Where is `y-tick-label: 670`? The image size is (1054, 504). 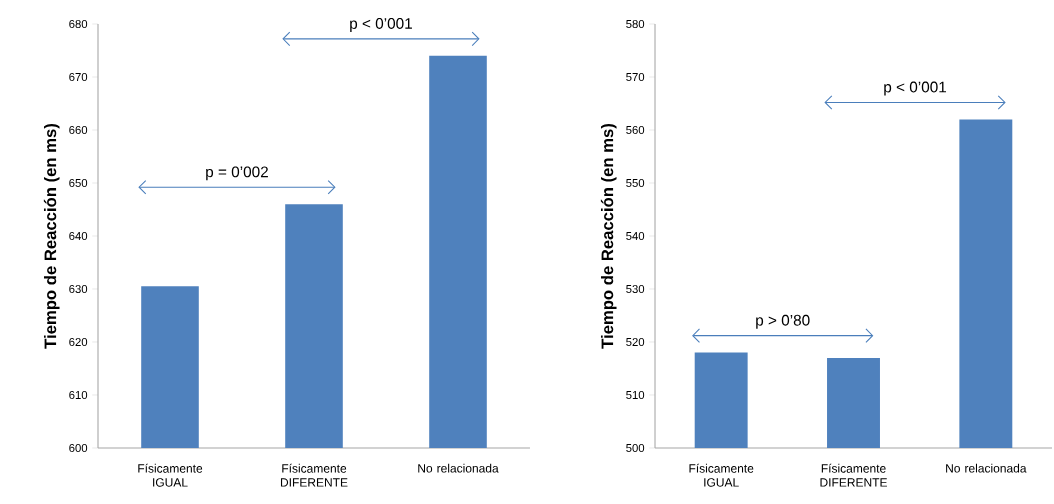 y-tick-label: 670 is located at coordinates (78, 77).